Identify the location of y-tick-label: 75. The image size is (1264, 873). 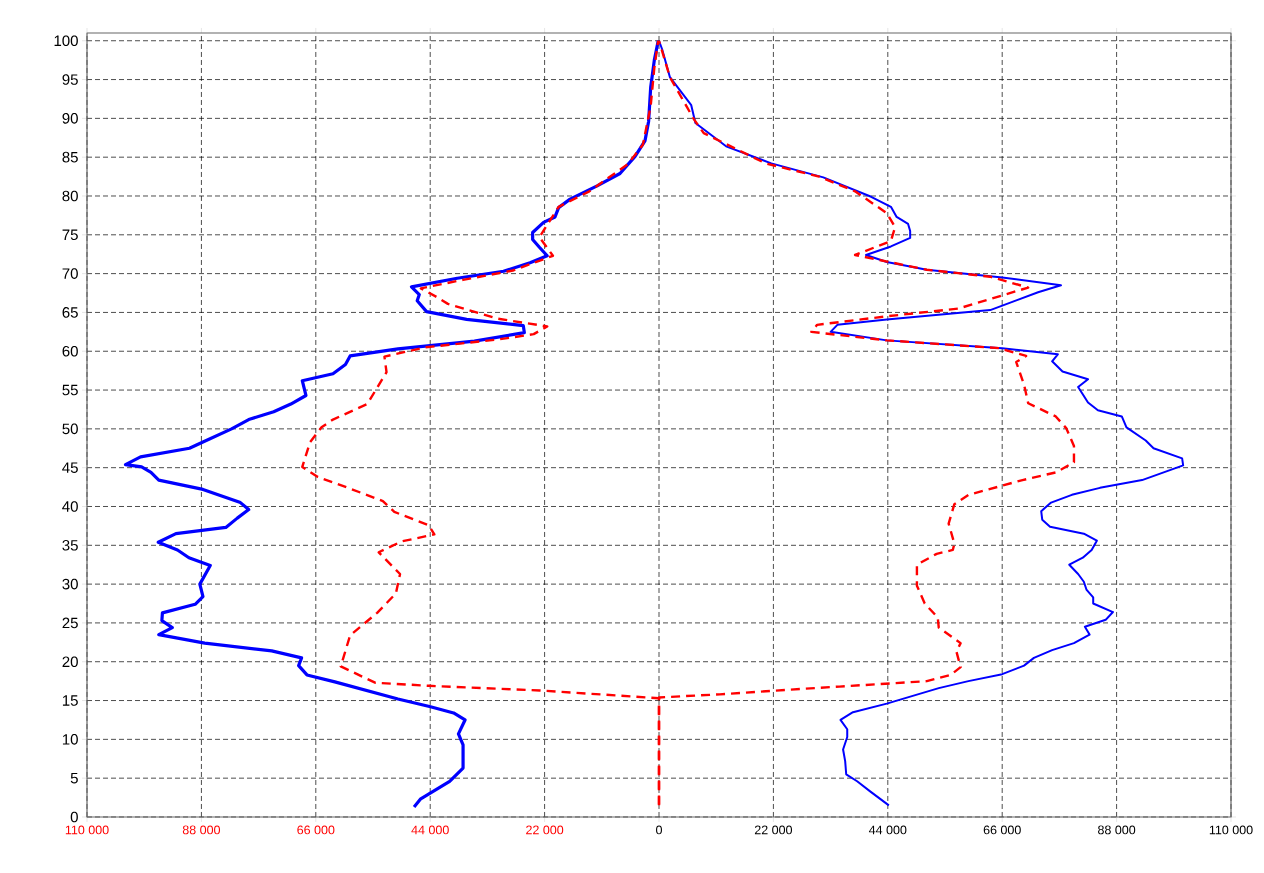
(70, 235).